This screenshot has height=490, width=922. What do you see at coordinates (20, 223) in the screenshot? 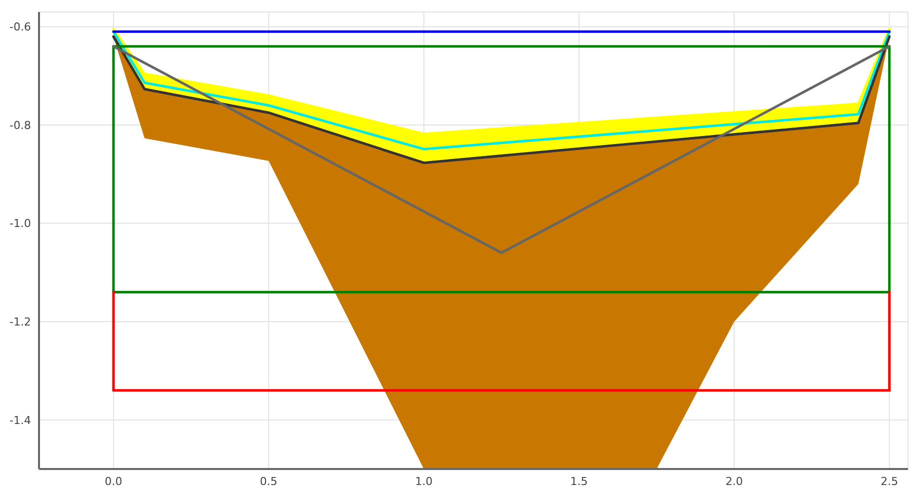
I see `y-tick-label: -1.0` at bounding box center [20, 223].